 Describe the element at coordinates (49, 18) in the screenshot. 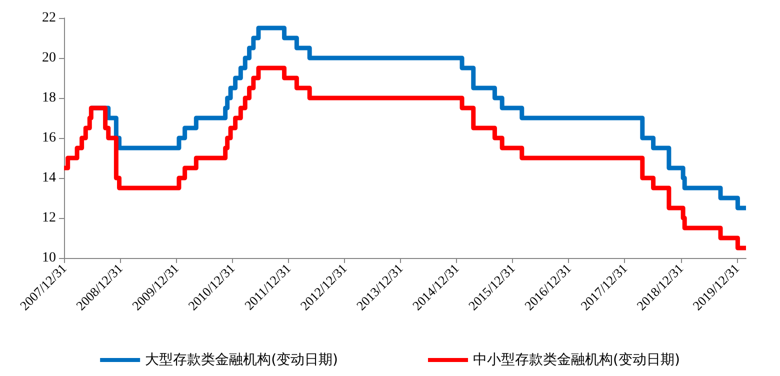

I see `y-tick-label: 22` at that location.